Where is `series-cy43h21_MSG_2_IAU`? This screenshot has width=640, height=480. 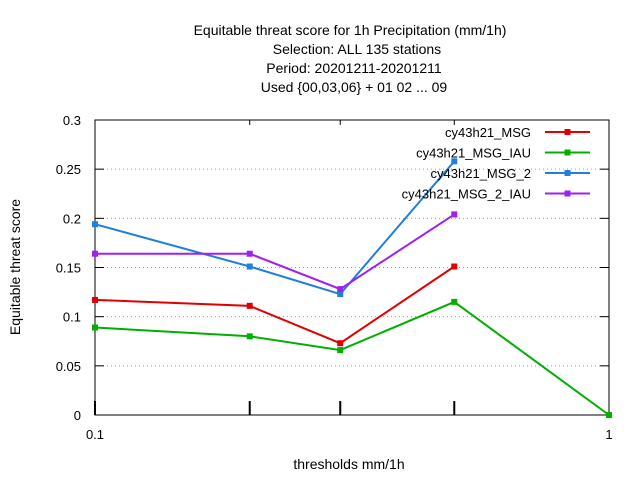 series-cy43h21_MSG_2_IAU is located at coordinates (275, 252).